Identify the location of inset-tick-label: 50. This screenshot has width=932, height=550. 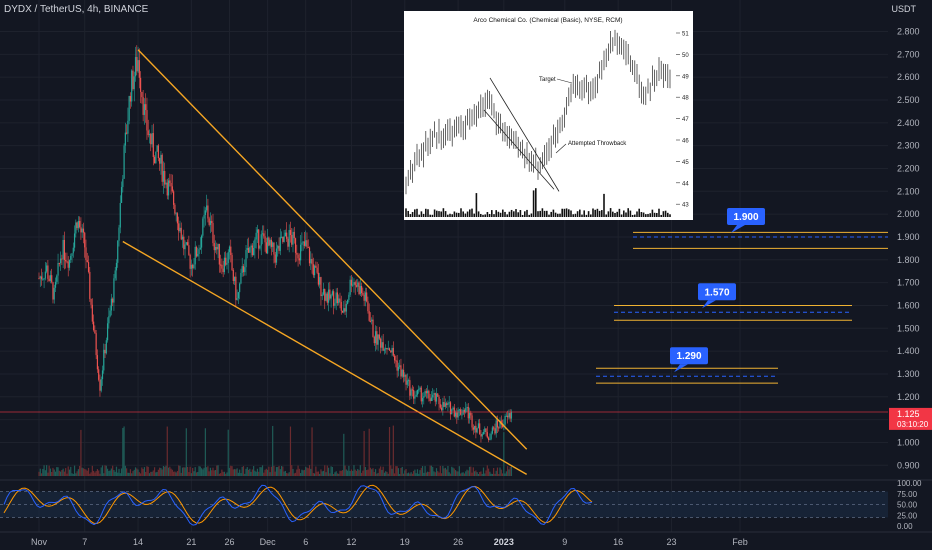
(685, 56).